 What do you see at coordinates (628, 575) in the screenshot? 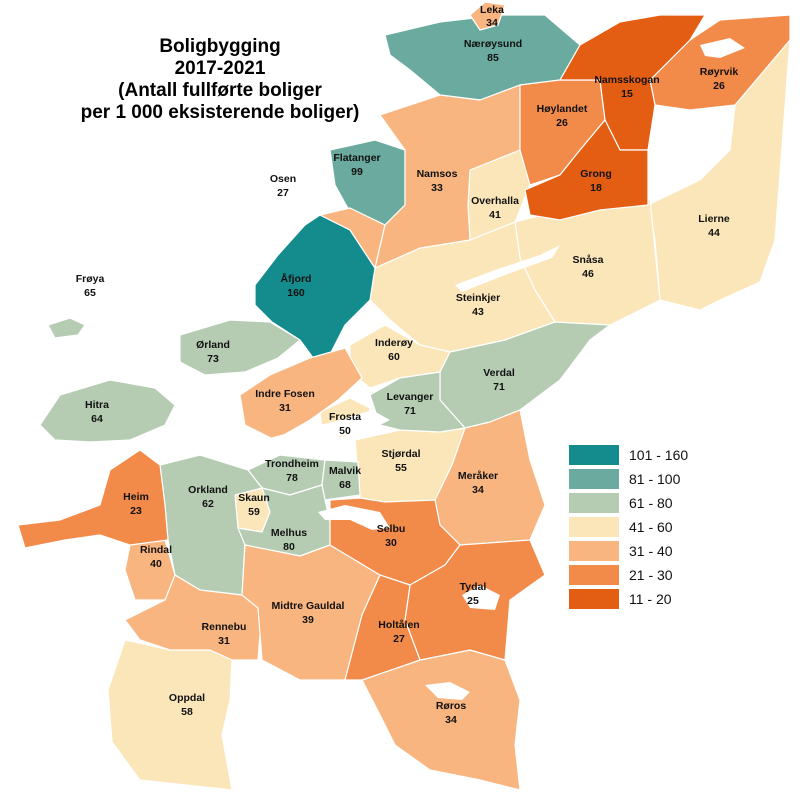
I see `legend-item: 21 - 30` at bounding box center [628, 575].